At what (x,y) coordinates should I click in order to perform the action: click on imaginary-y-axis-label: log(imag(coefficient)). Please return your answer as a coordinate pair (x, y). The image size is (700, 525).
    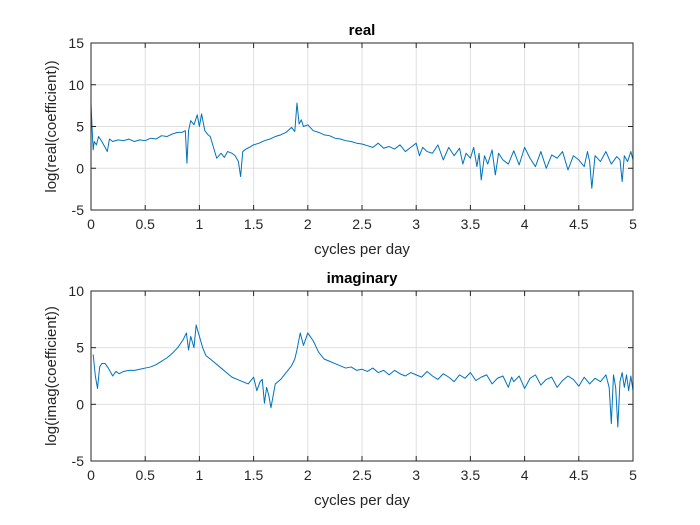
    Looking at the image, I should click on (51, 376).